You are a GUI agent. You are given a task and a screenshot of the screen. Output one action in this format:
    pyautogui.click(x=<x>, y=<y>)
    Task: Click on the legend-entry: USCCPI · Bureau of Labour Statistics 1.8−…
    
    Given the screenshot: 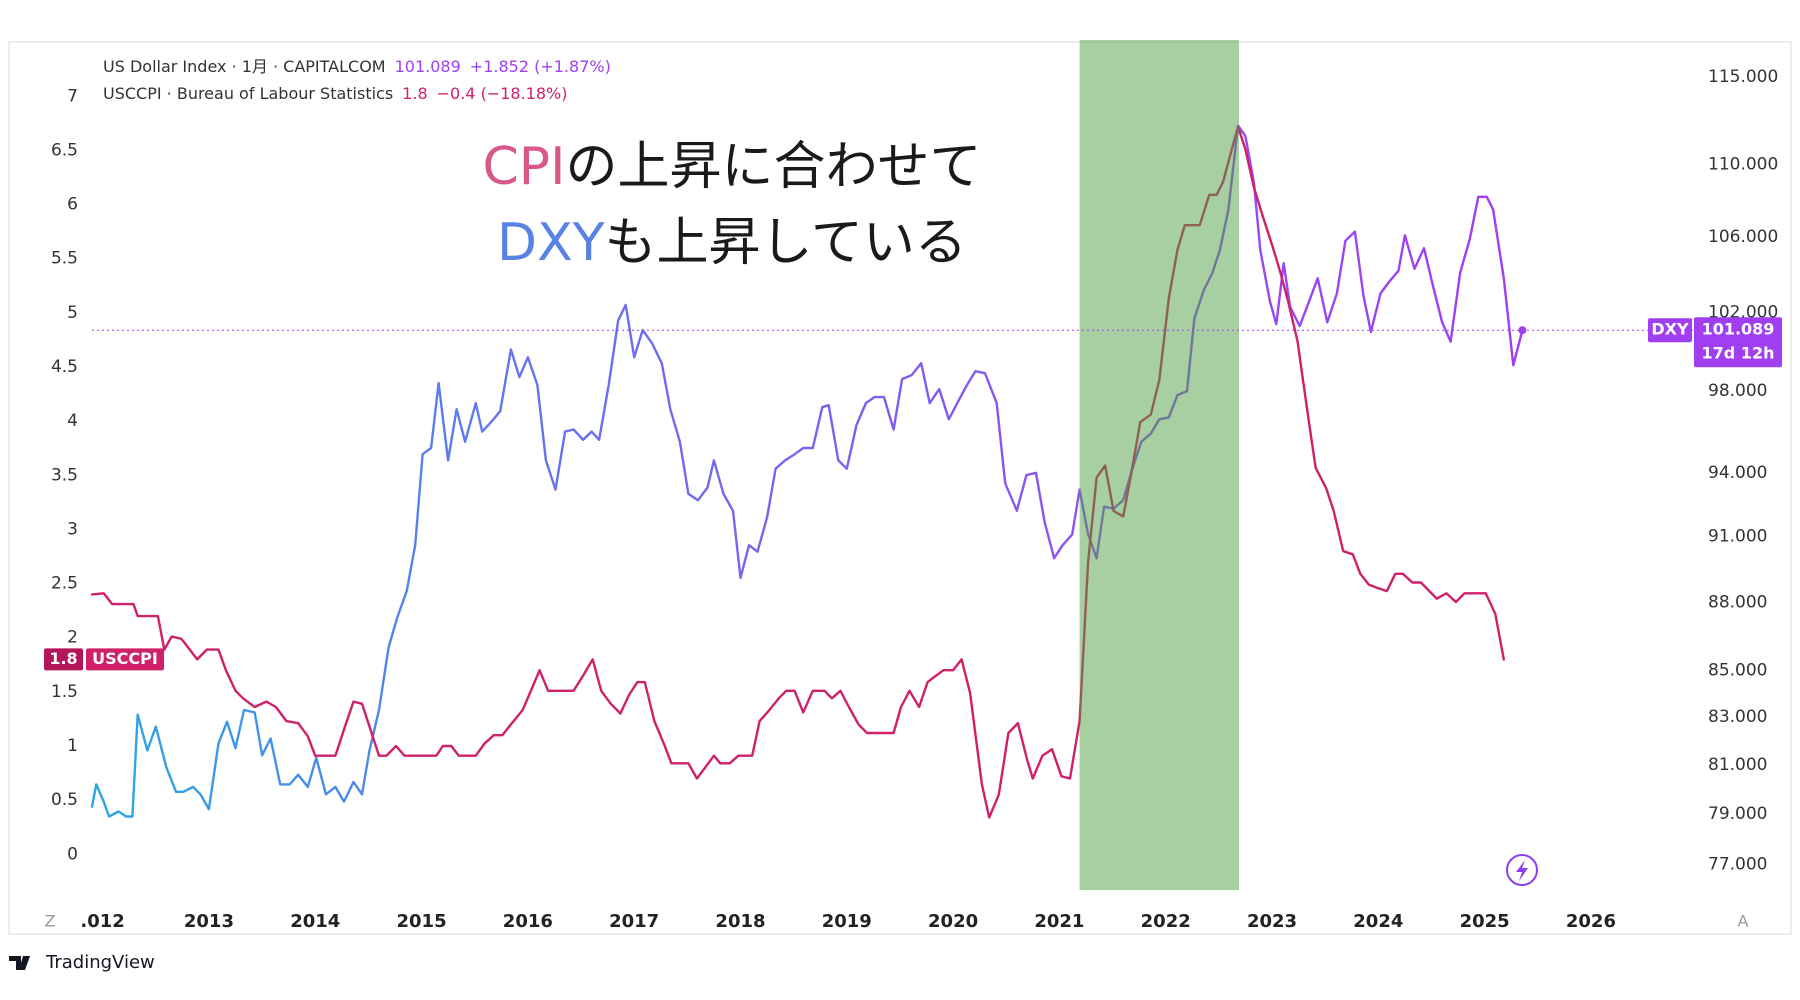 What is the action you would take?
    pyautogui.click(x=335, y=93)
    